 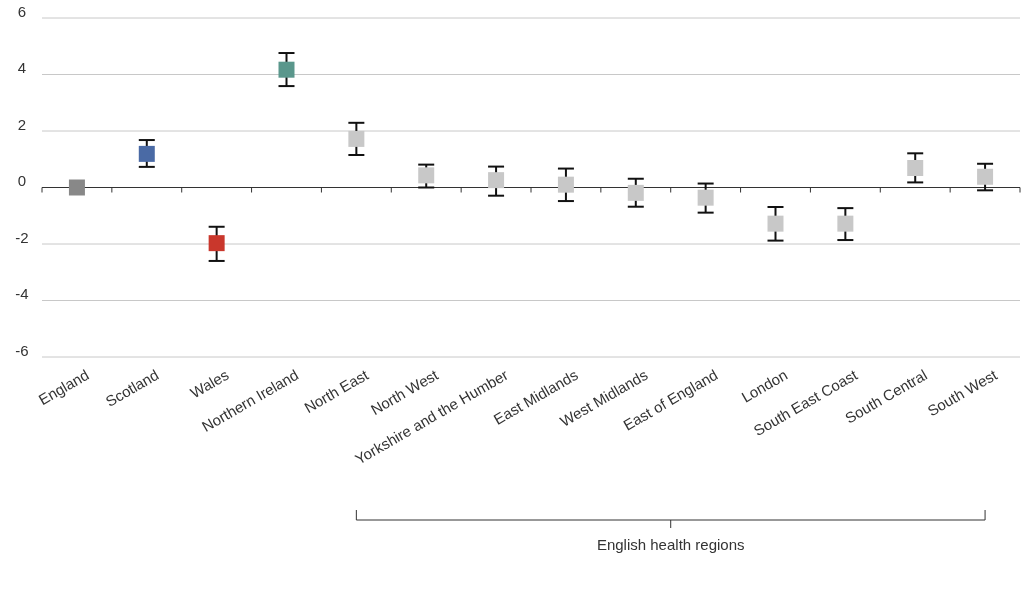 What do you see at coordinates (22, 124) in the screenshot?
I see `y-tick-label: 2` at bounding box center [22, 124].